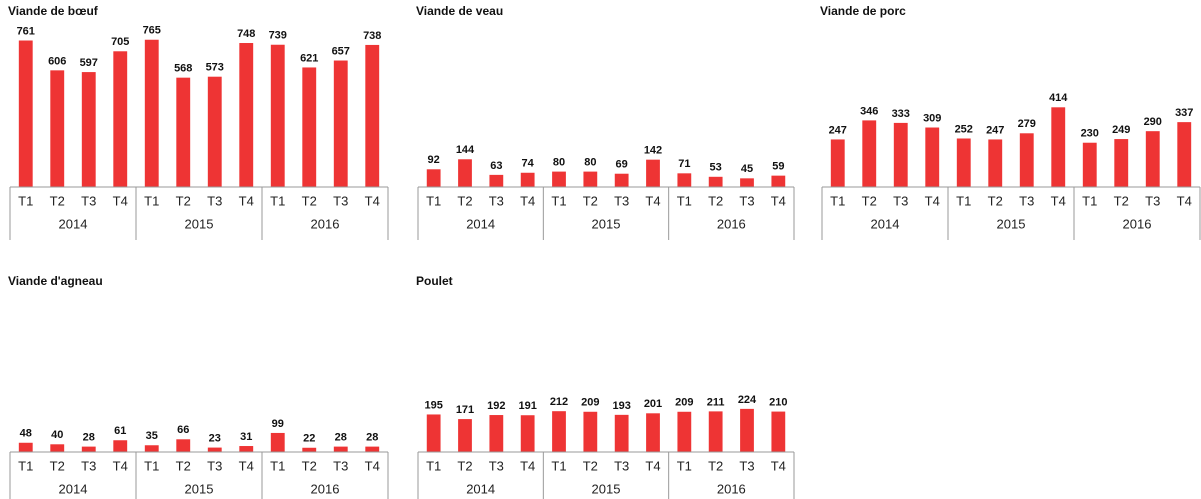 The image size is (1201, 499). I want to click on value-label: 66, so click(183, 430).